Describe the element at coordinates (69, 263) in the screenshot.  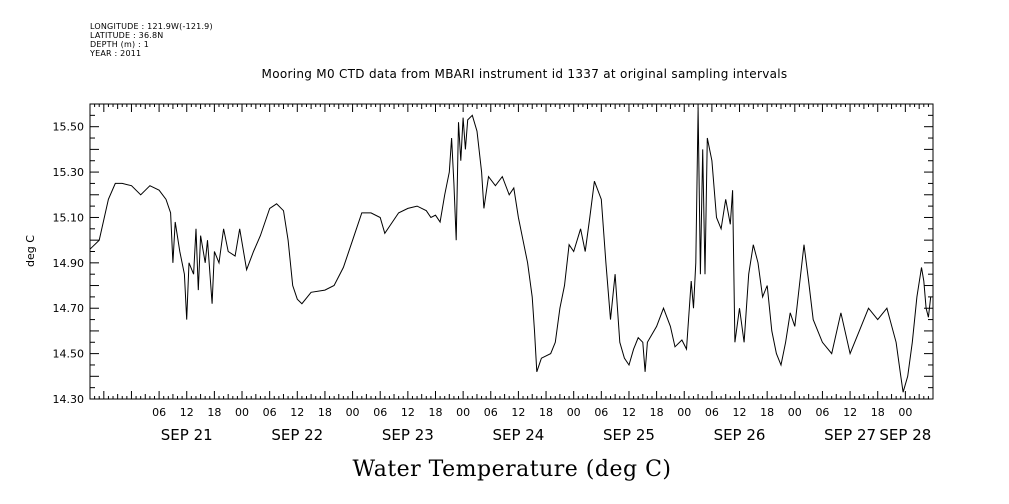
I see `y-tick-label: 14.90` at that location.